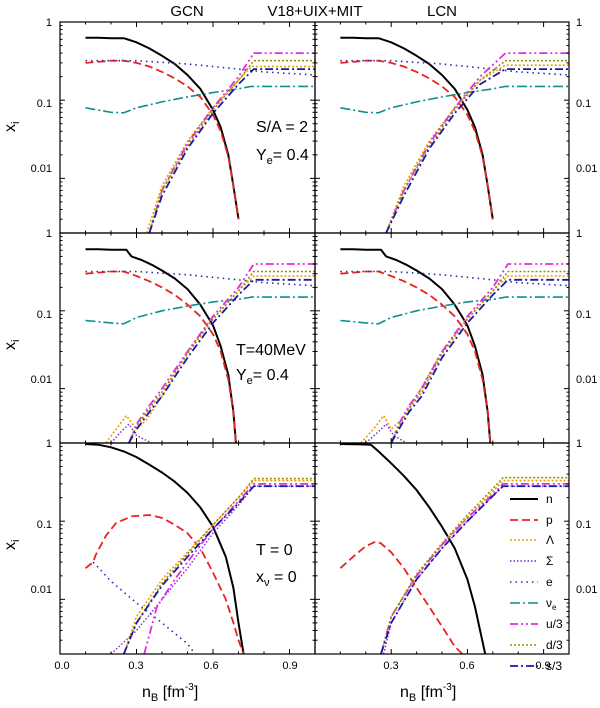 This screenshot has width=600, height=708. Describe the element at coordinates (549, 561) in the screenshot. I see `legend-label-sigma: Σ` at that location.